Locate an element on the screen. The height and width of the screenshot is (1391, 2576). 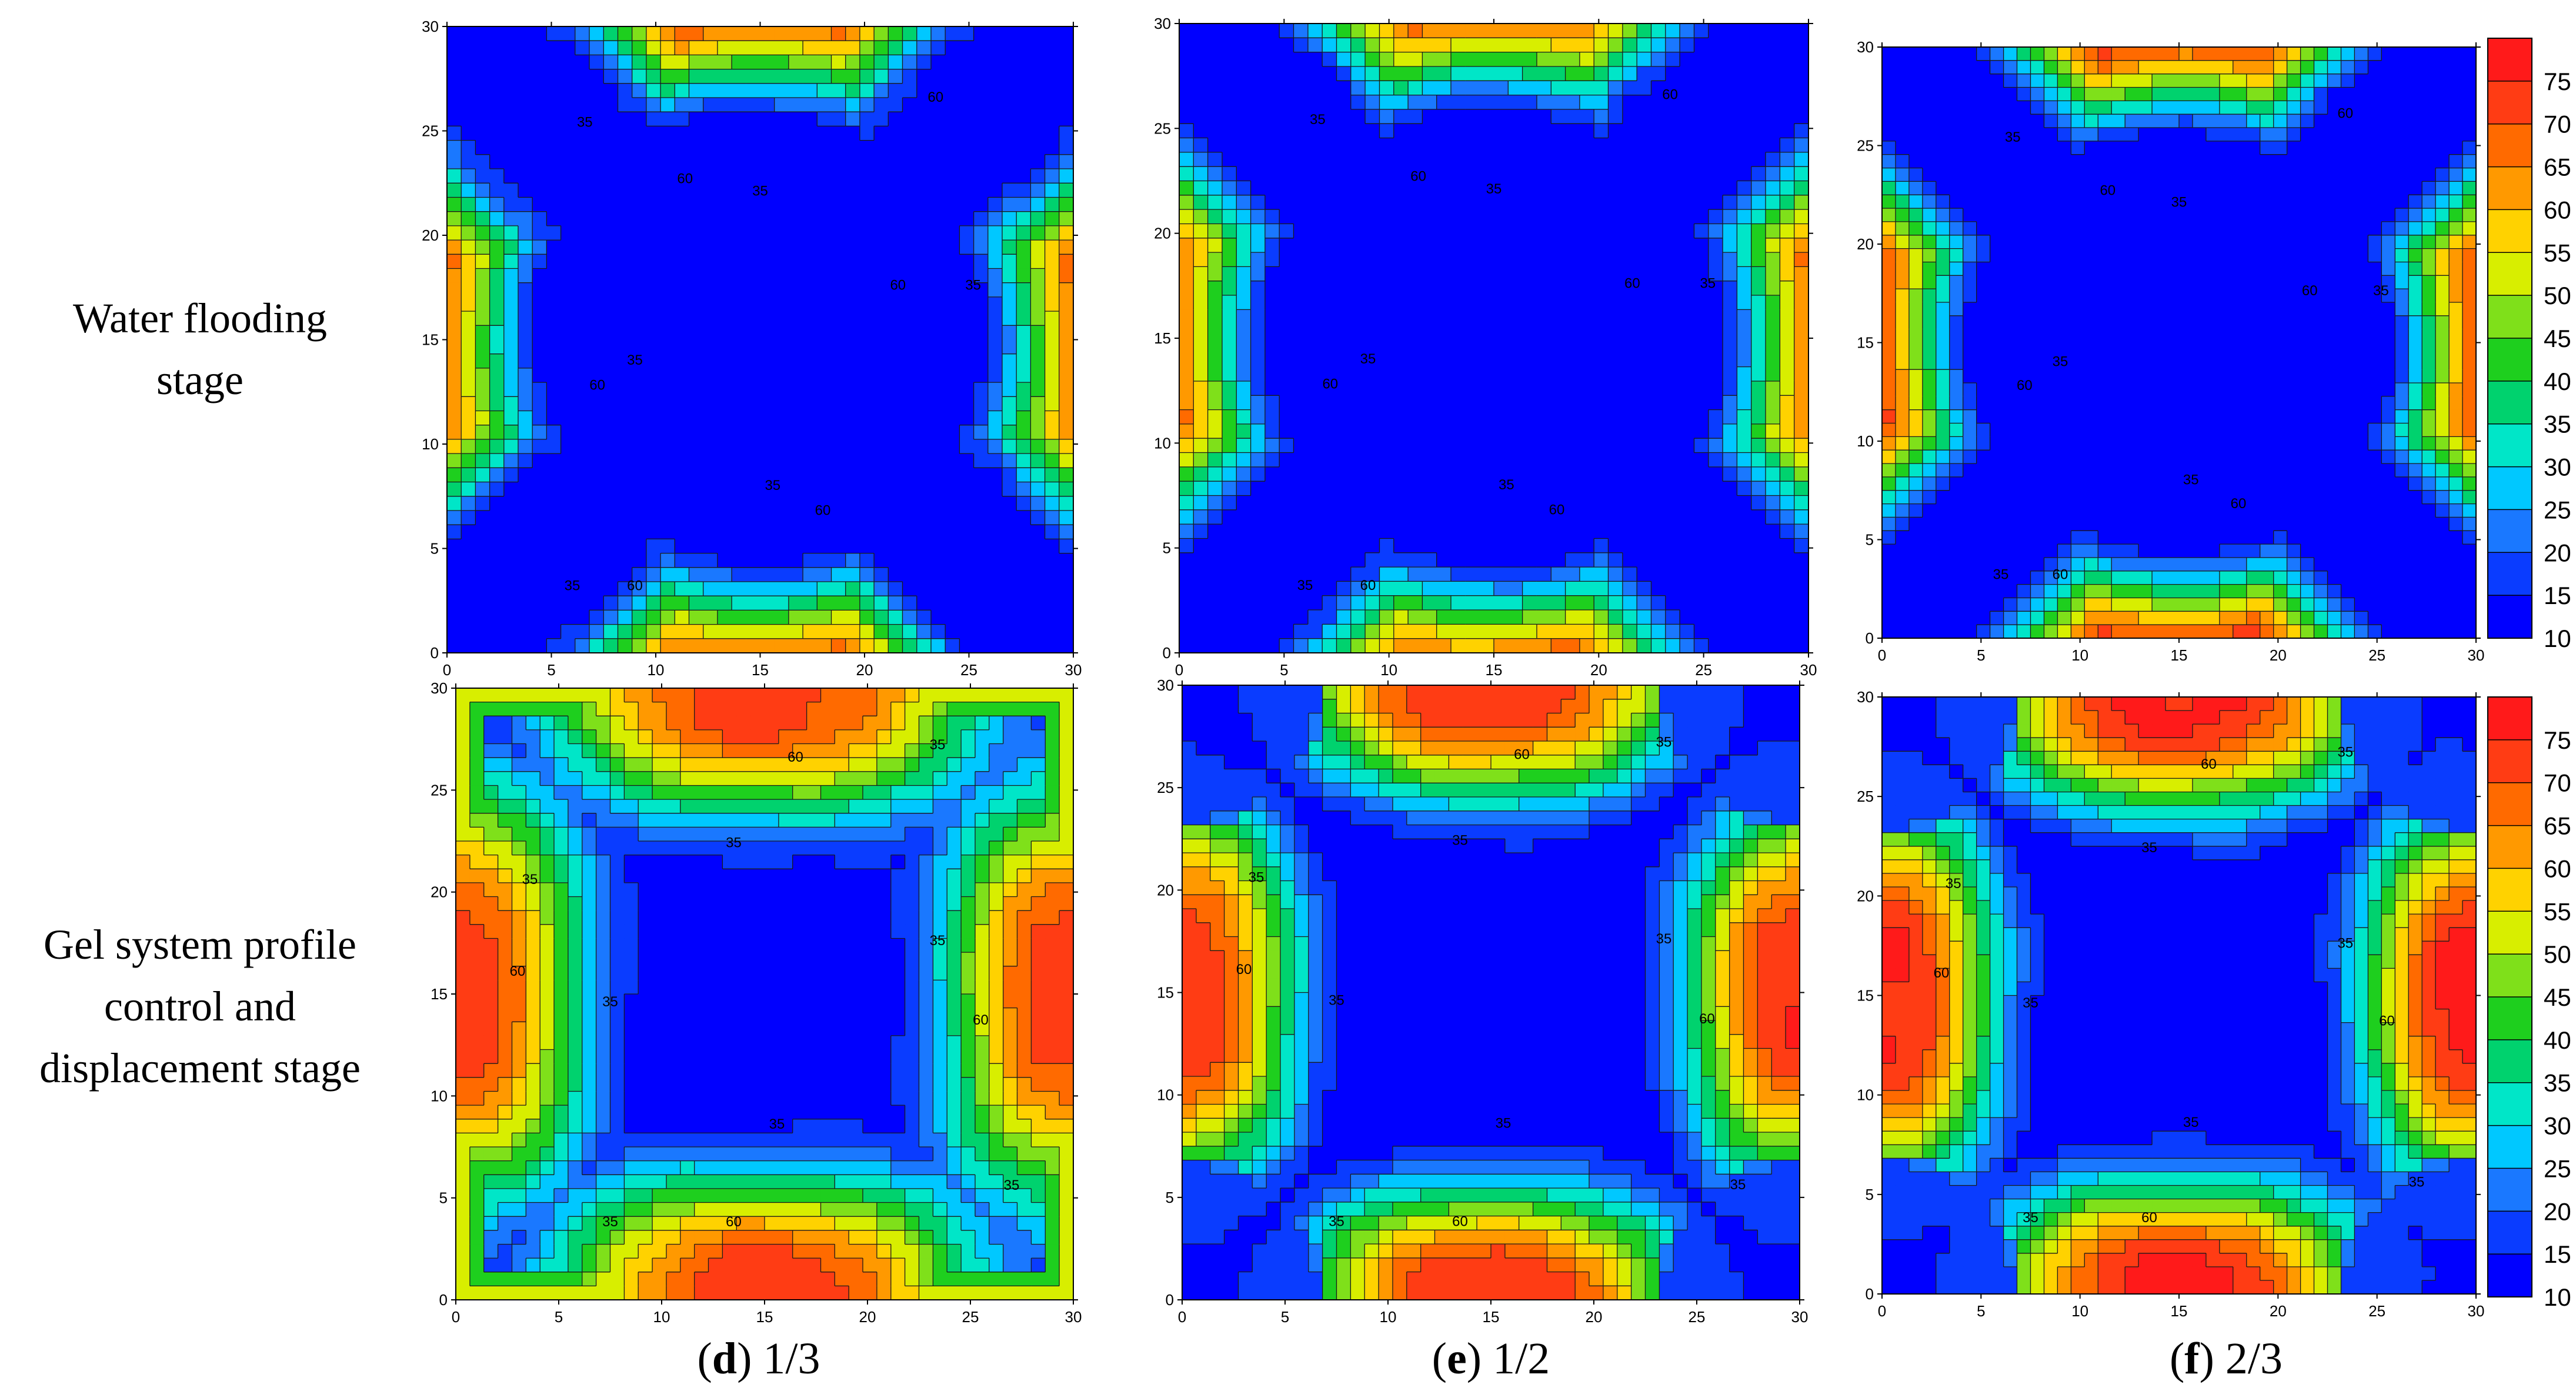
y-tick-label: 20 is located at coordinates (1162, 234).